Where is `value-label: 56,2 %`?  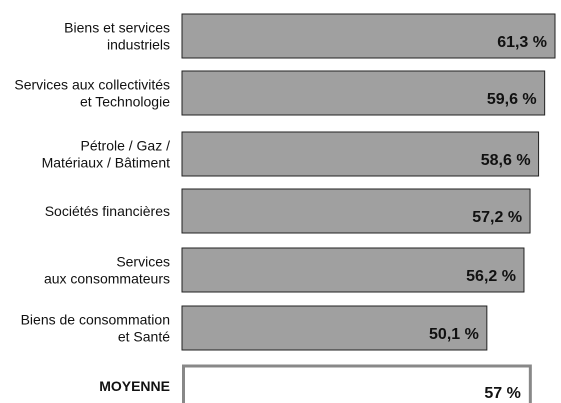 value-label: 56,2 % is located at coordinates (491, 276).